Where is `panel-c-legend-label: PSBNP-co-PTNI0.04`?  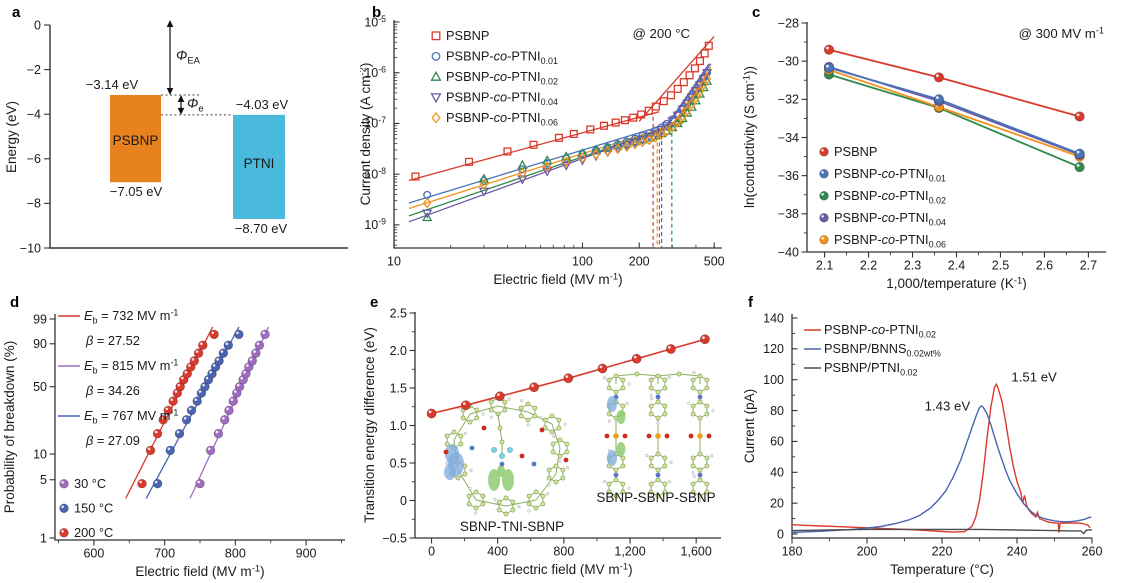
panel-c-legend-label: PSBNP-co-PTNI0.04 is located at coordinates (890, 219).